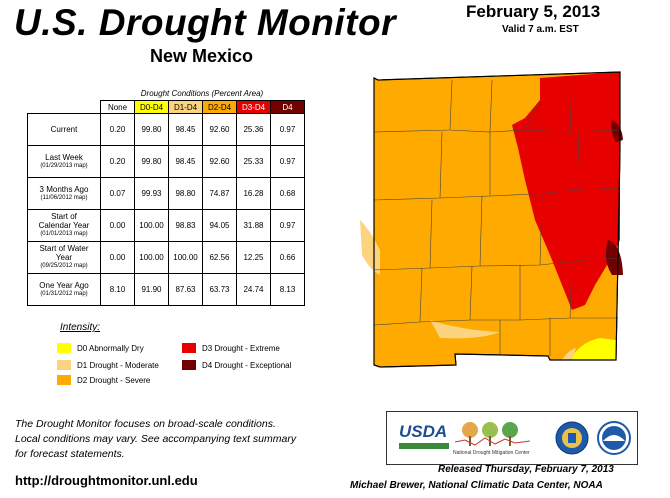 Image resolution: width=670 pixels, height=498 pixels. I want to click on row-label: One Year Ago (01/31/2012 map), so click(64, 289).